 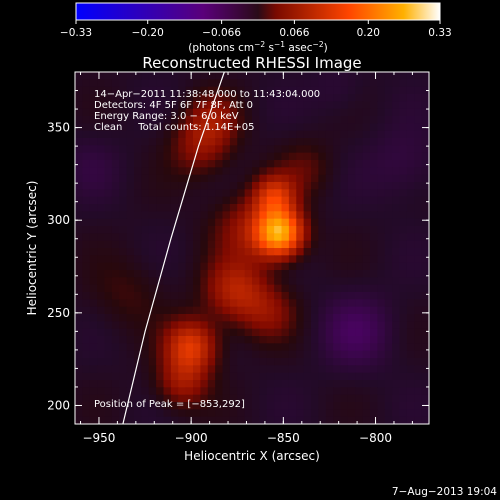 What do you see at coordinates (58, 313) in the screenshot?
I see `y-tick-label: 250` at bounding box center [58, 313].